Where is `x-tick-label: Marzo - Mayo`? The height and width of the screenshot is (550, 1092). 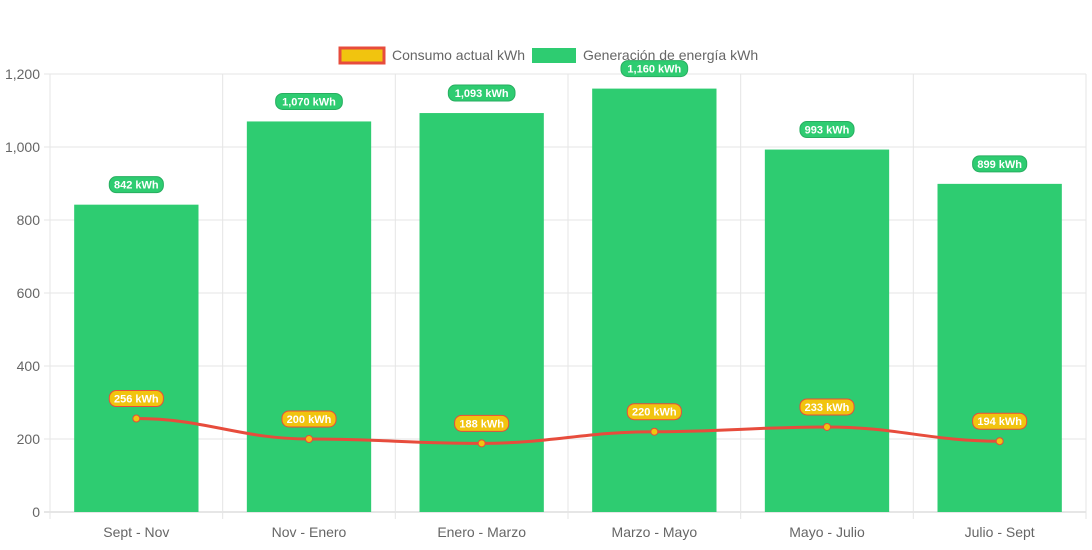
x-tick-label: Marzo - Mayo is located at coordinates (655, 532).